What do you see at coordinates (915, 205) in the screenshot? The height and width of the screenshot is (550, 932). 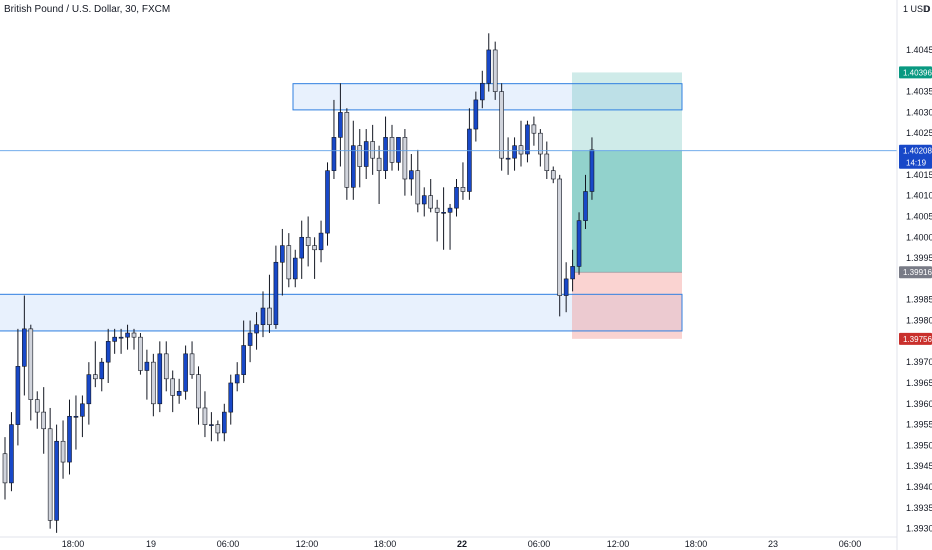 I see `price-tags: 1.40396 1.40208 14:19 1.39916 1.39756` at bounding box center [915, 205].